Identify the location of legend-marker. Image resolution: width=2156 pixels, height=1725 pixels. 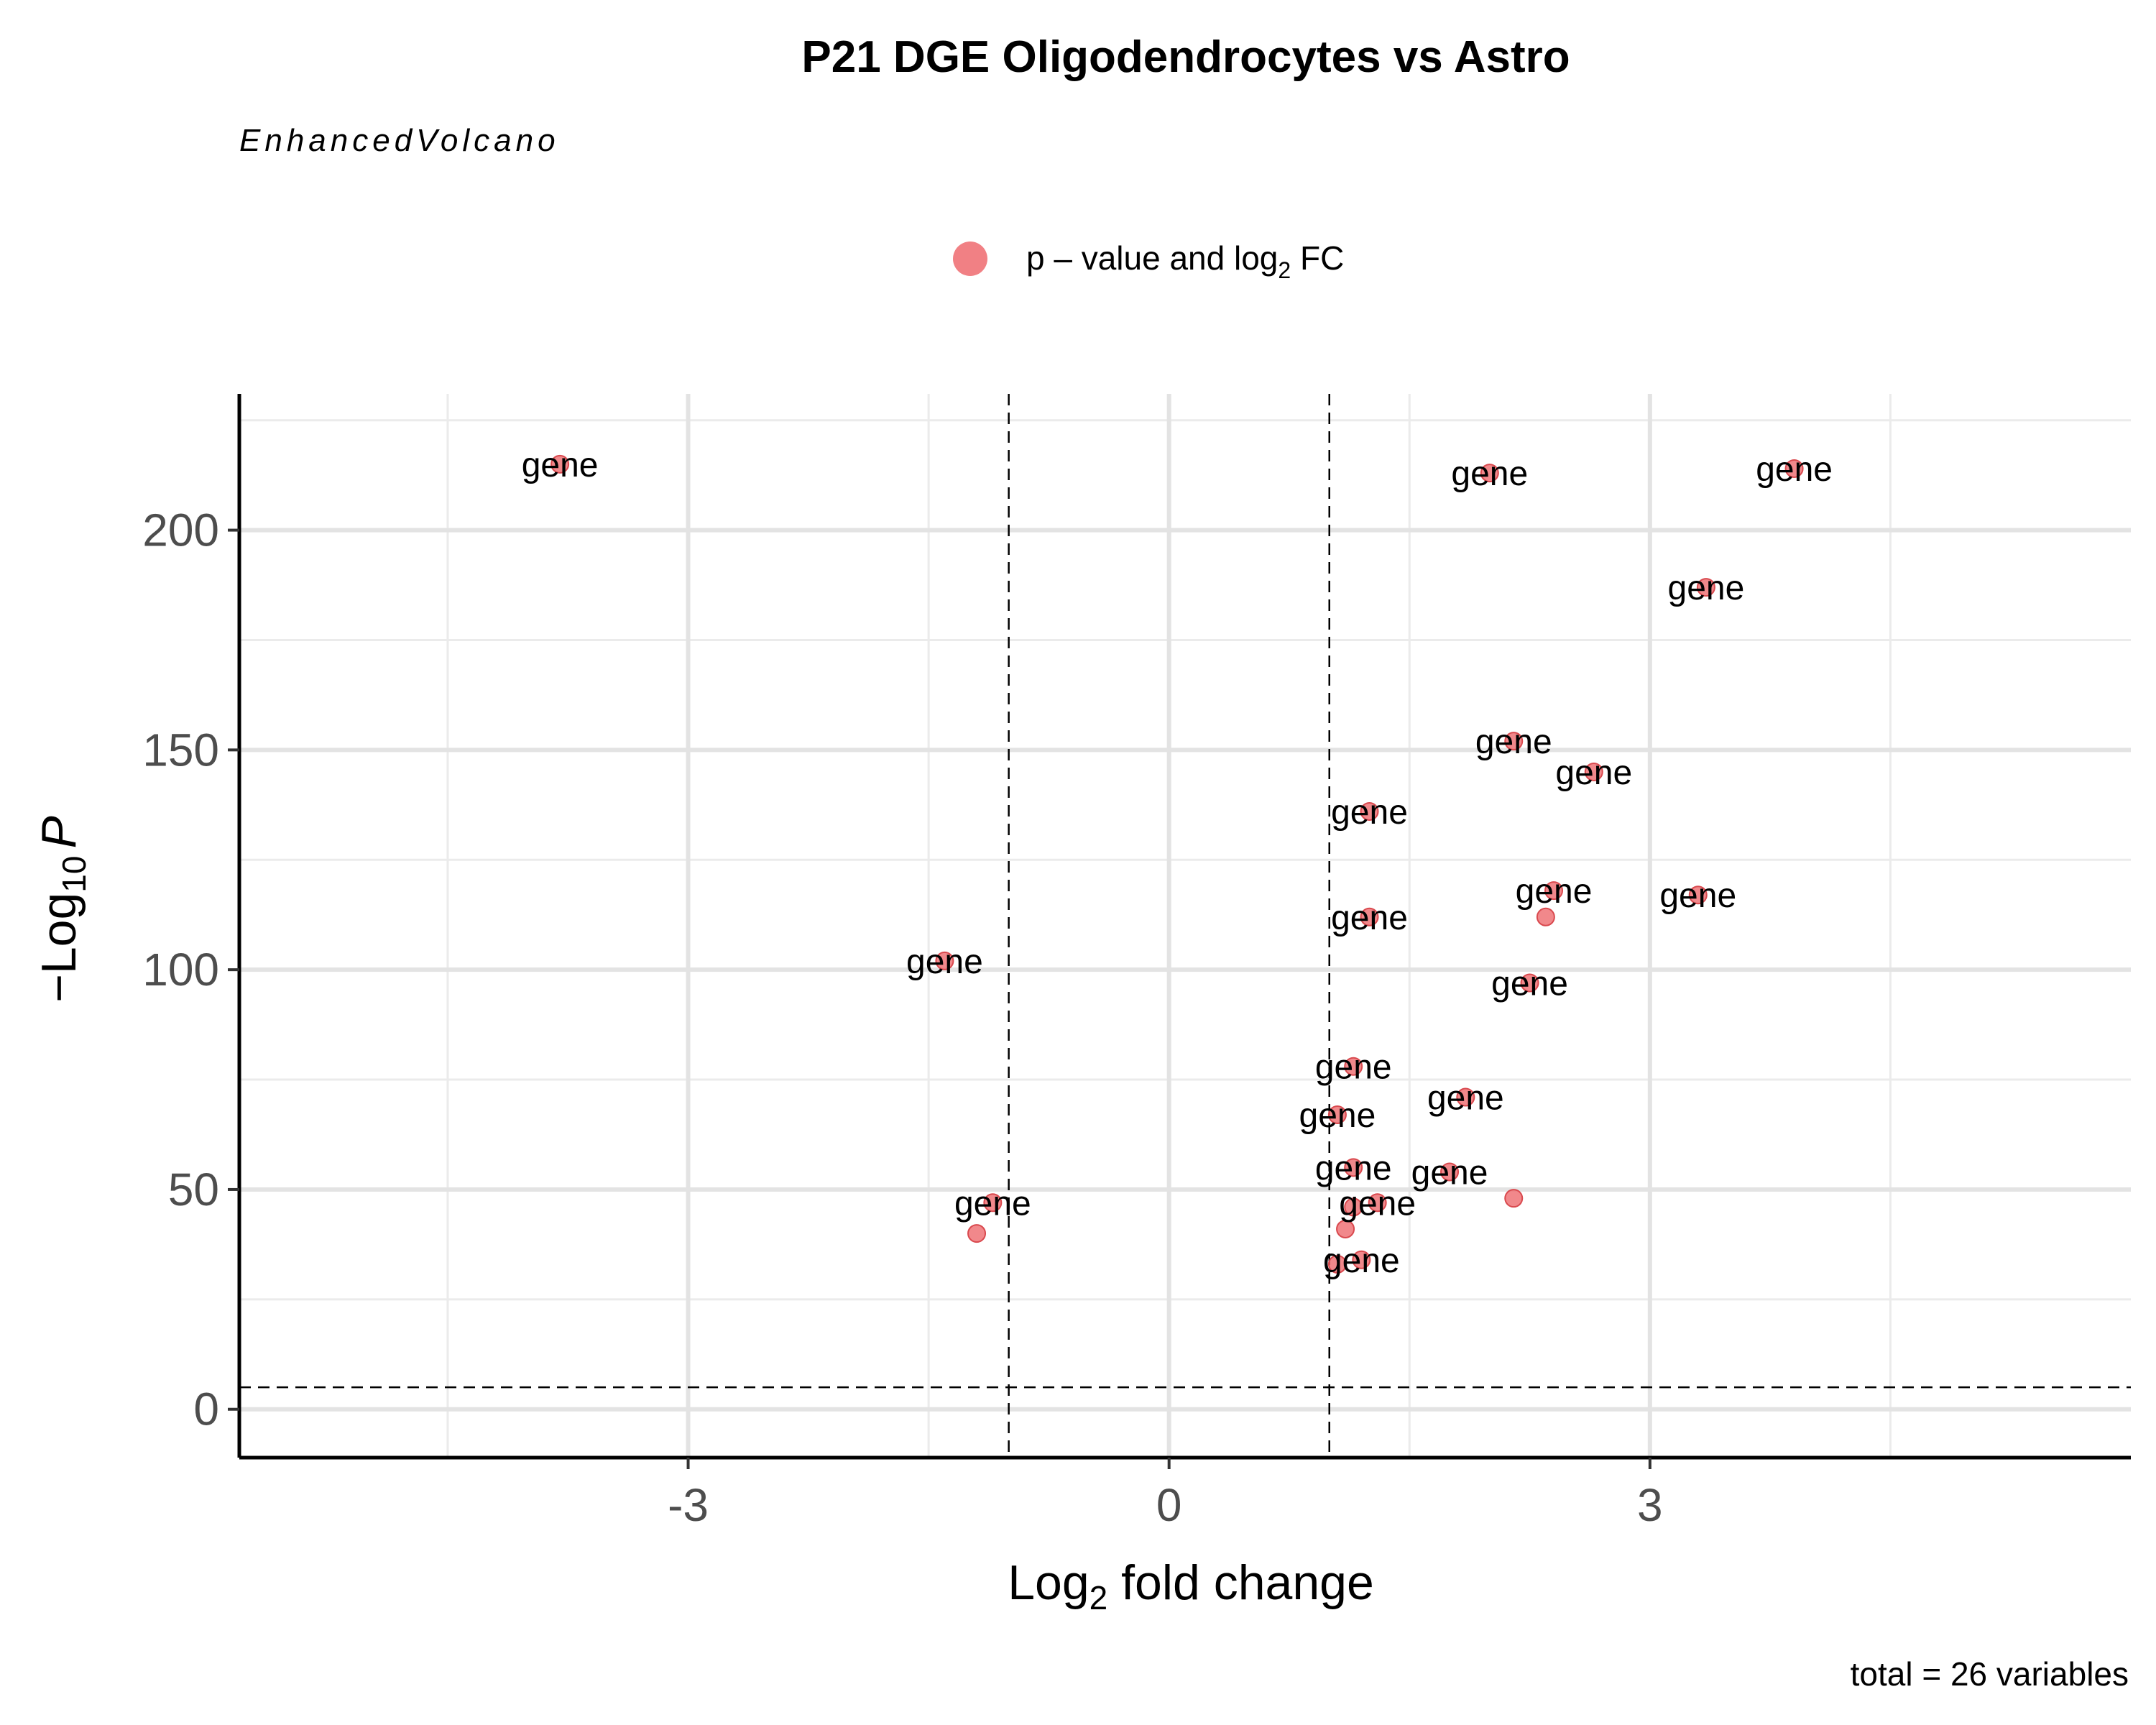
(970, 259).